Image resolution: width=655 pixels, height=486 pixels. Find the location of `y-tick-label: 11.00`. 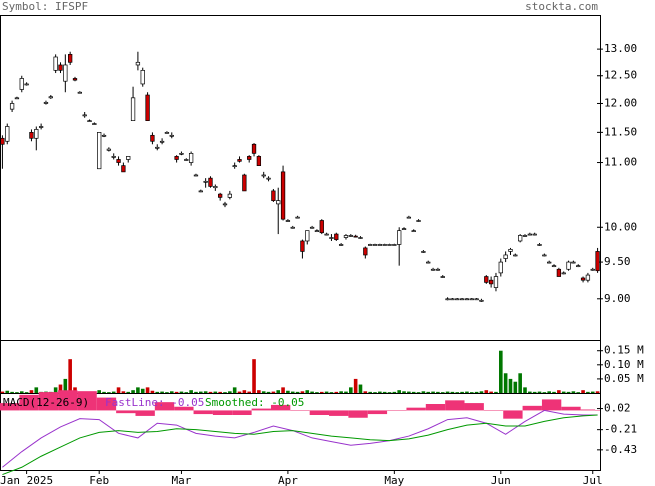

y-tick-label: 11.00 is located at coordinates (620, 162).